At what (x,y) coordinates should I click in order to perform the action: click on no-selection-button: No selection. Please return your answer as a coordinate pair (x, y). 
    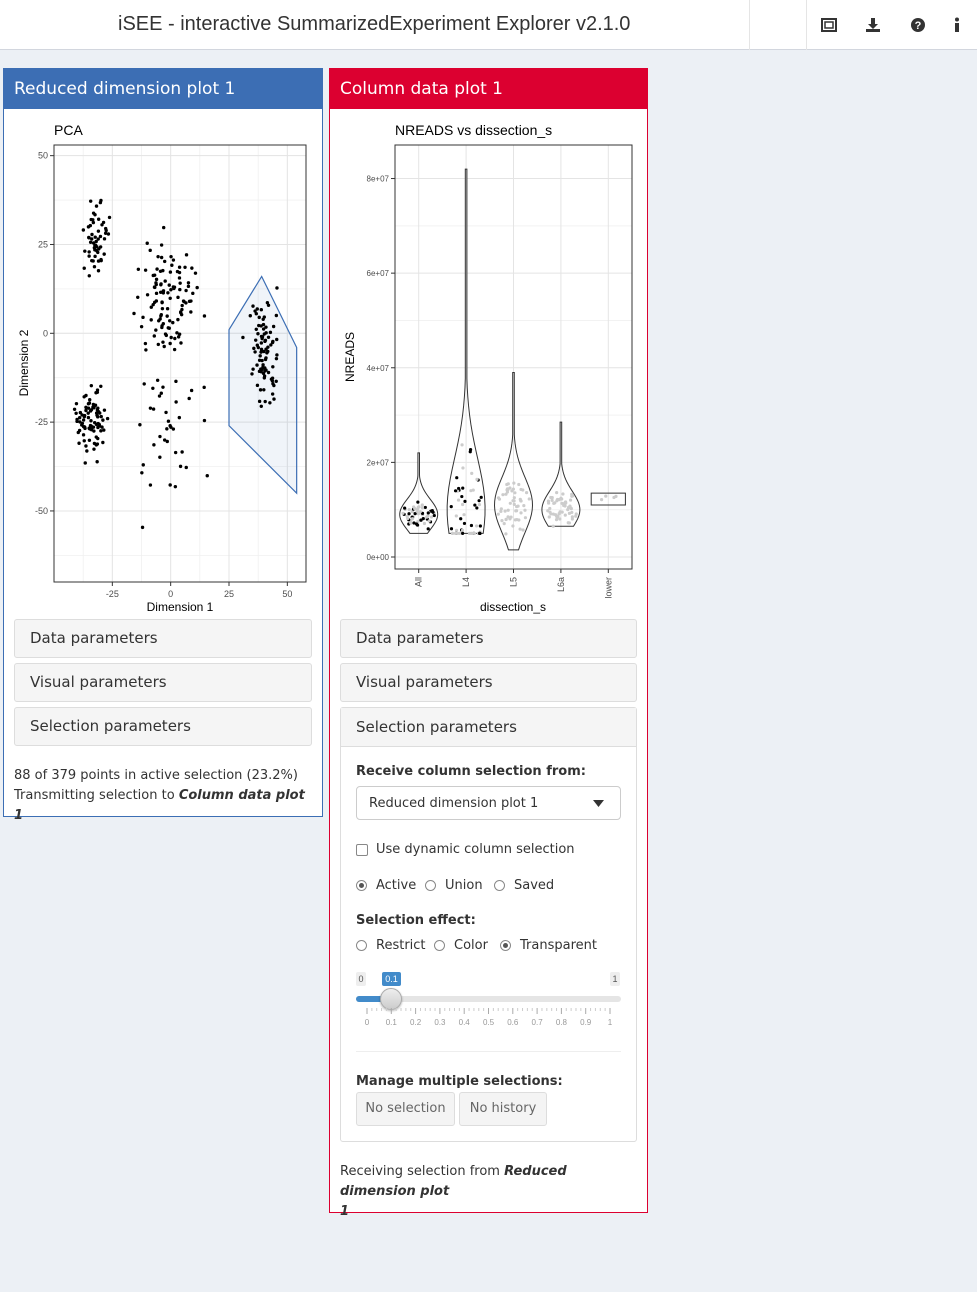
    Looking at the image, I should click on (405, 1109).